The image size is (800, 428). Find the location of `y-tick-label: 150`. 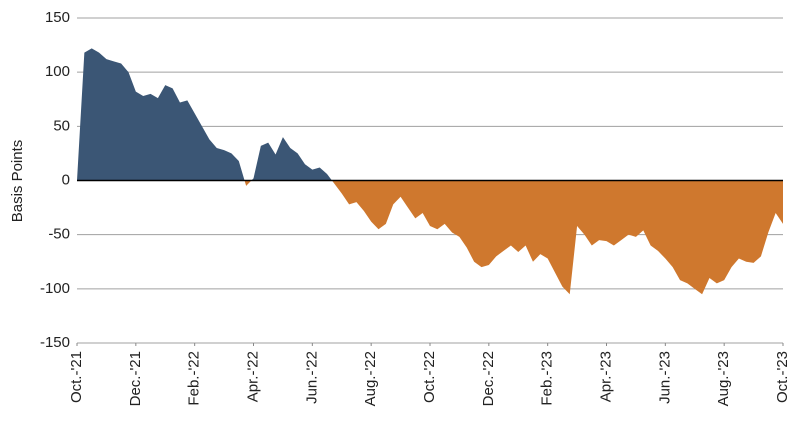

y-tick-label: 150 is located at coordinates (57, 17).